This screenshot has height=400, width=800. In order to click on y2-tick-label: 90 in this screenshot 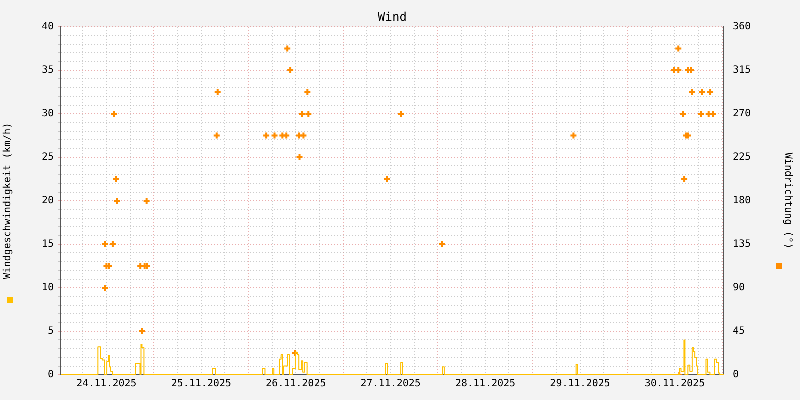, I will do `click(739, 288)`.